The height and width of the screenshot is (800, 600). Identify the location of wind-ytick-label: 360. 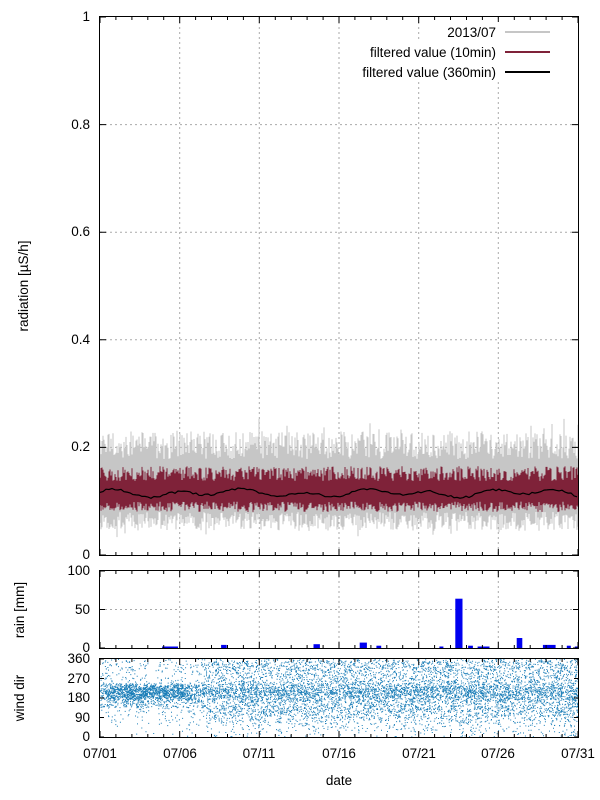
(78, 658).